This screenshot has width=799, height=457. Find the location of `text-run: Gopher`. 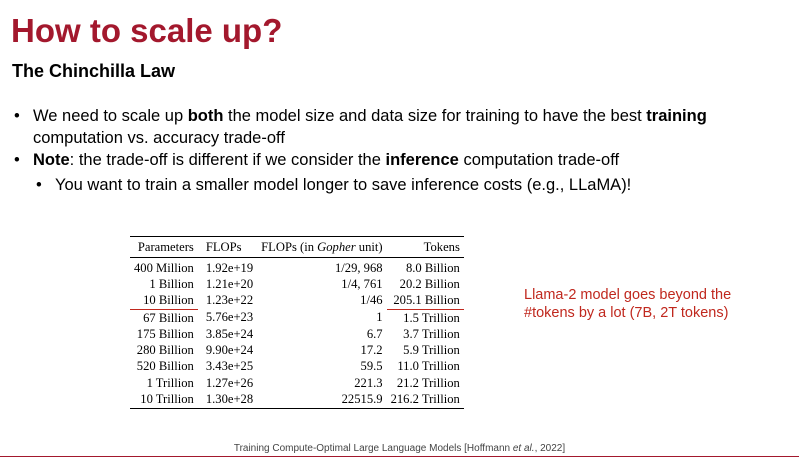

text-run: Gopher is located at coordinates (336, 247).